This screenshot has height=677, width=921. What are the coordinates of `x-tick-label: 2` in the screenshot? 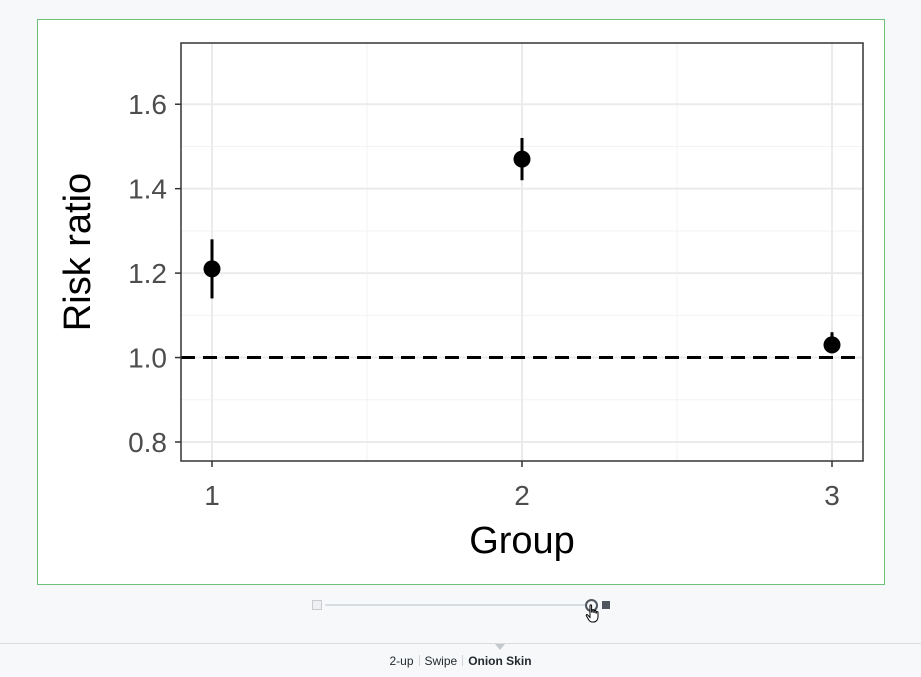 It's located at (522, 495).